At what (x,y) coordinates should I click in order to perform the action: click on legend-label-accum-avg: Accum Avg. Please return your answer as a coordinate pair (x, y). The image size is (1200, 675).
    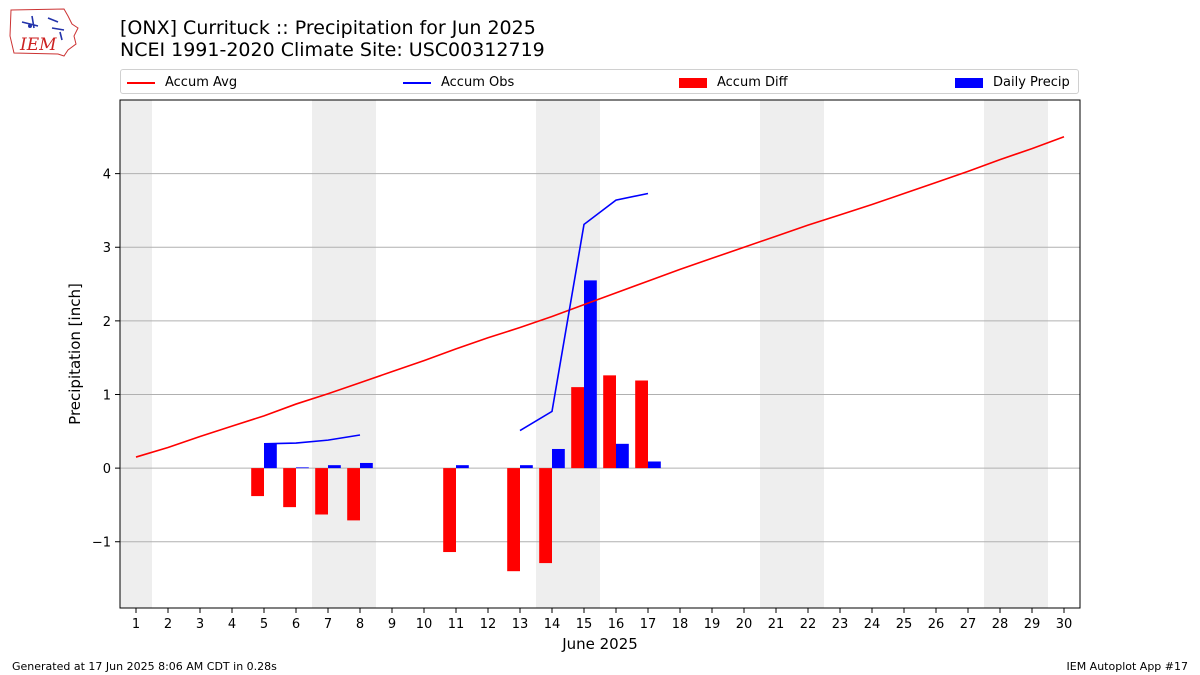
    Looking at the image, I should click on (201, 82).